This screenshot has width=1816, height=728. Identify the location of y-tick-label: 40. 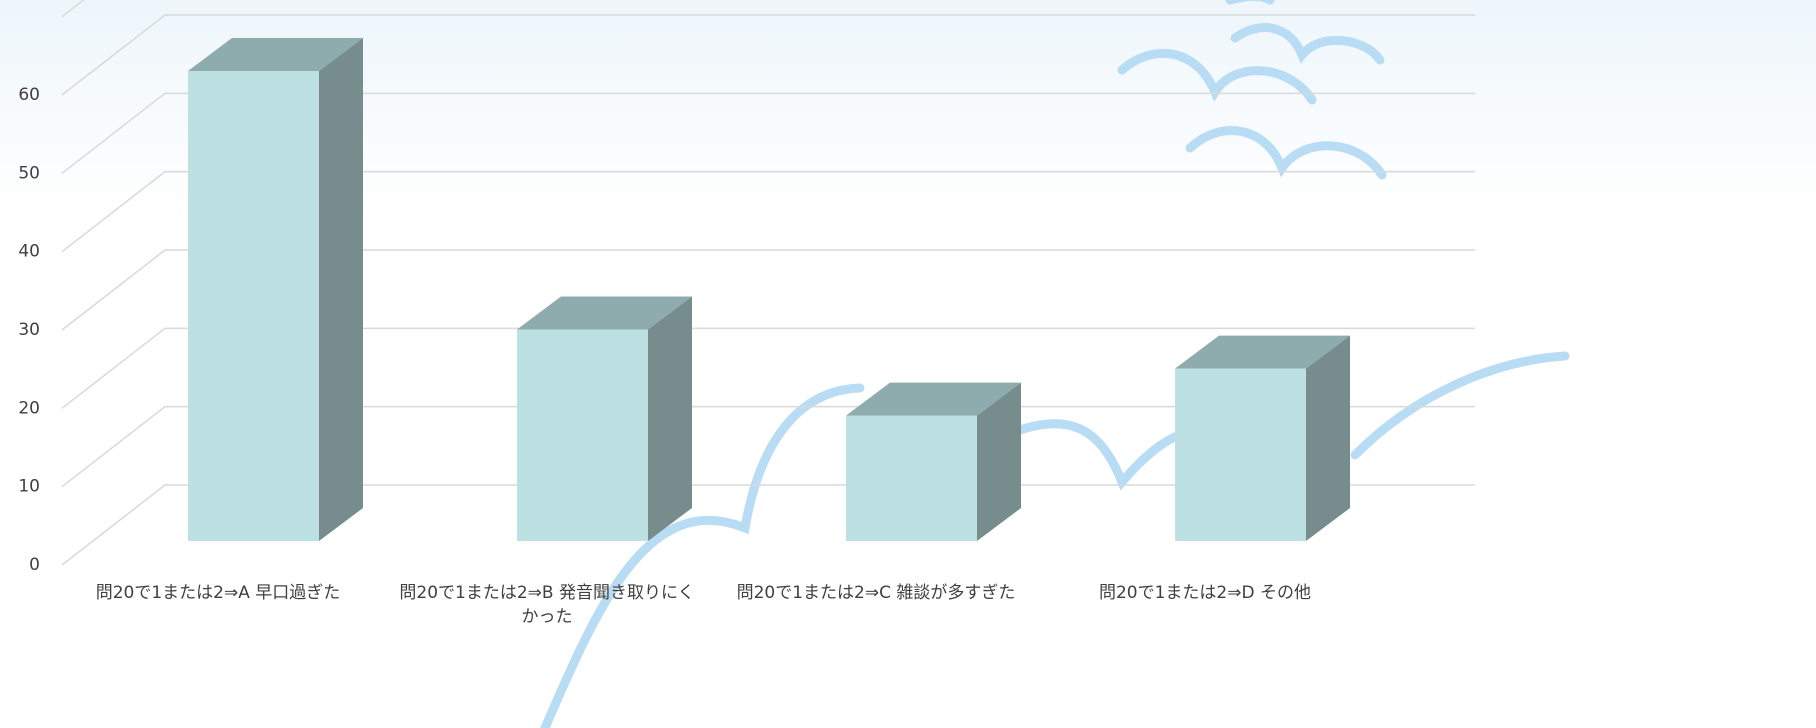
(29, 252).